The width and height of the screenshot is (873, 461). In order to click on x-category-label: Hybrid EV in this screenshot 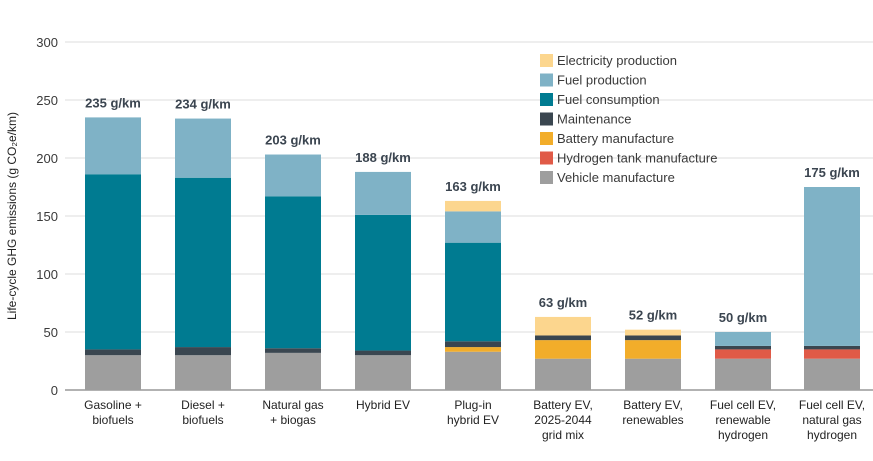, I will do `click(383, 405)`.